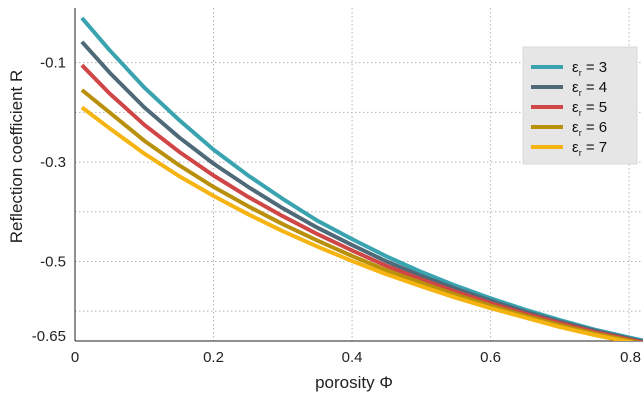  Describe the element at coordinates (589, 88) in the screenshot. I see `legend-label: εr = 4` at that location.